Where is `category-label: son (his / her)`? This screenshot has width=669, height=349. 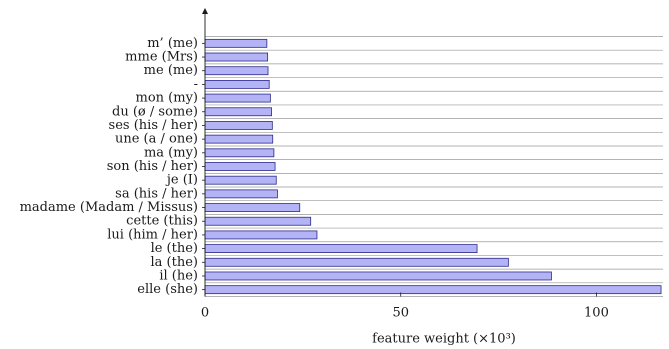
category-label: son (his / her) is located at coordinates (152, 166).